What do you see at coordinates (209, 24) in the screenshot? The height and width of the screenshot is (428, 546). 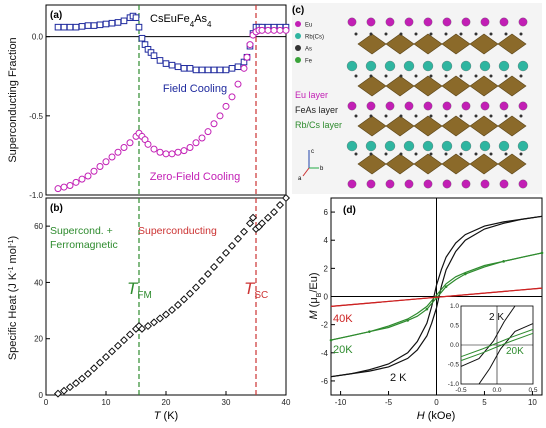 I see `title-sub-2: 4` at bounding box center [209, 24].